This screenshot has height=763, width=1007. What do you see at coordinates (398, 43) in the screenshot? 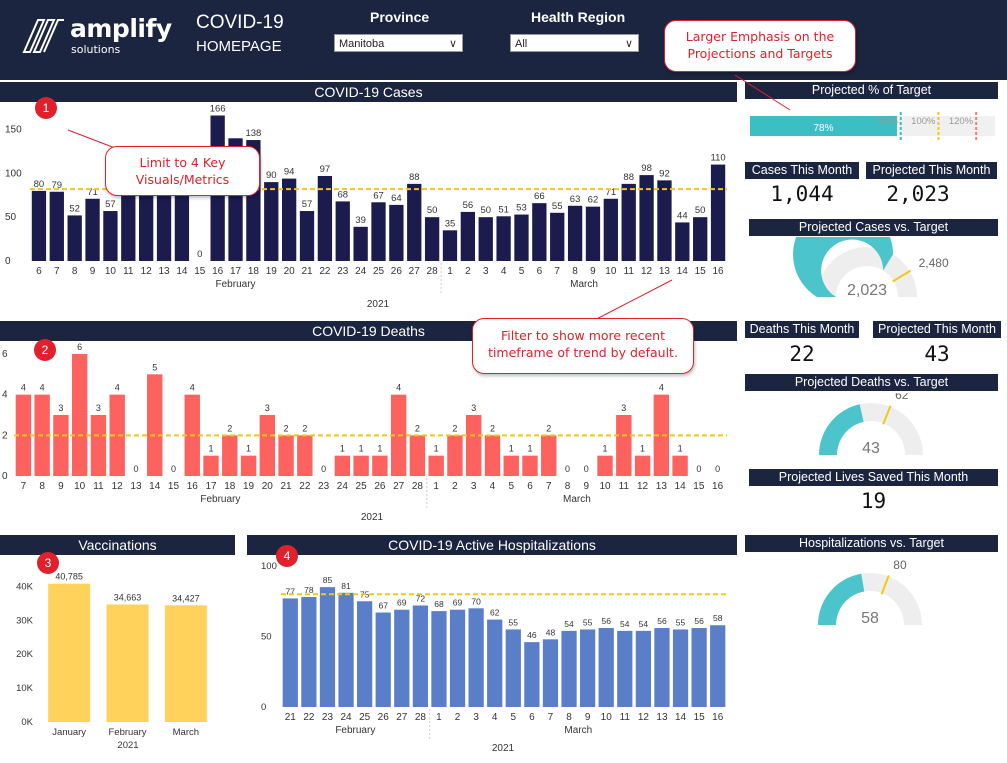
I see `province-dropdown: Manitoba ∨` at bounding box center [398, 43].